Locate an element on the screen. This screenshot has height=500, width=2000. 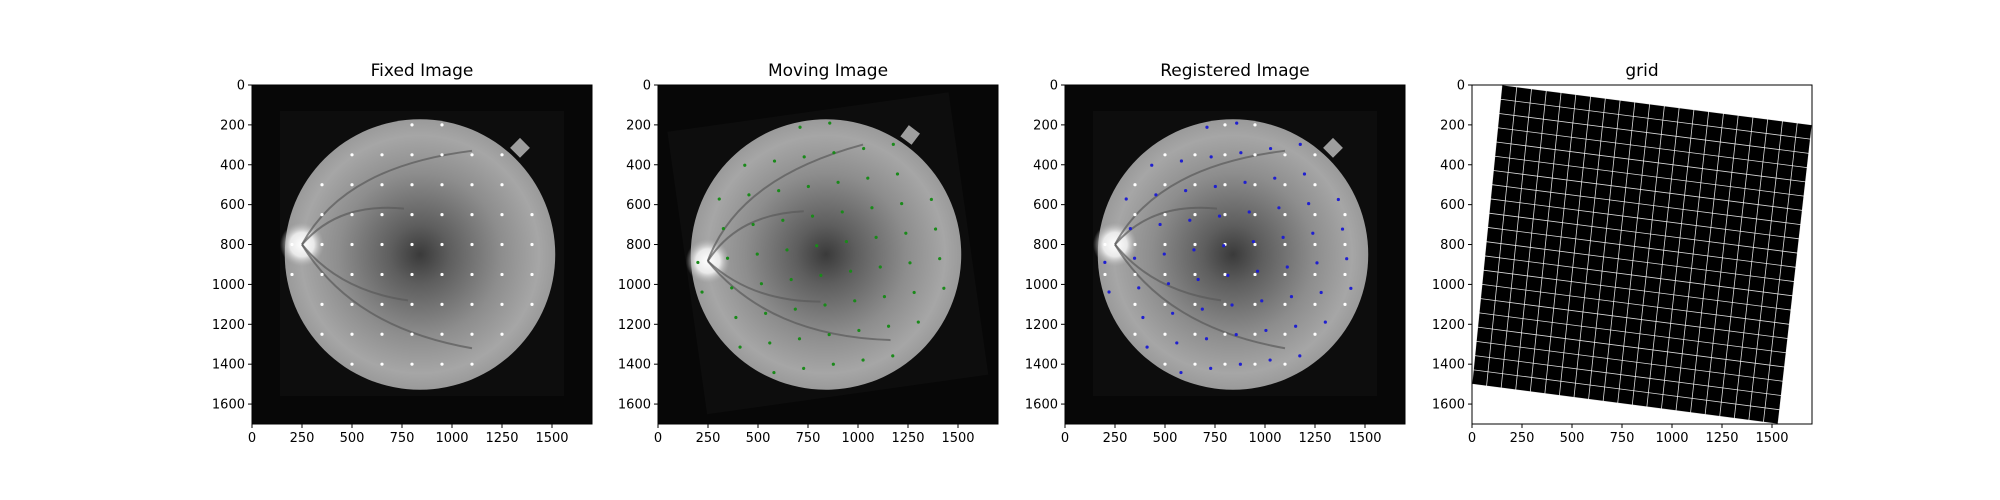
fundus-group is located at coordinates (422, 253).